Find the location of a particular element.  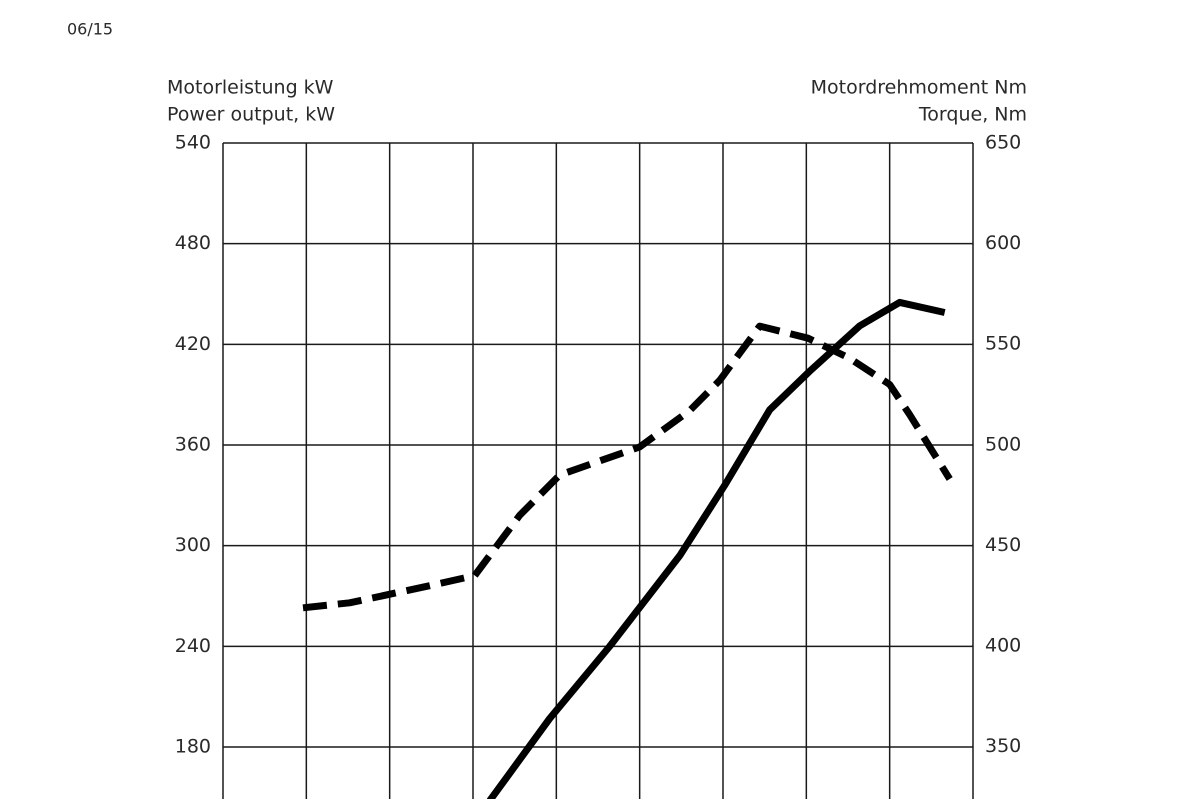

y-tick-label: 420 is located at coordinates (193, 344).